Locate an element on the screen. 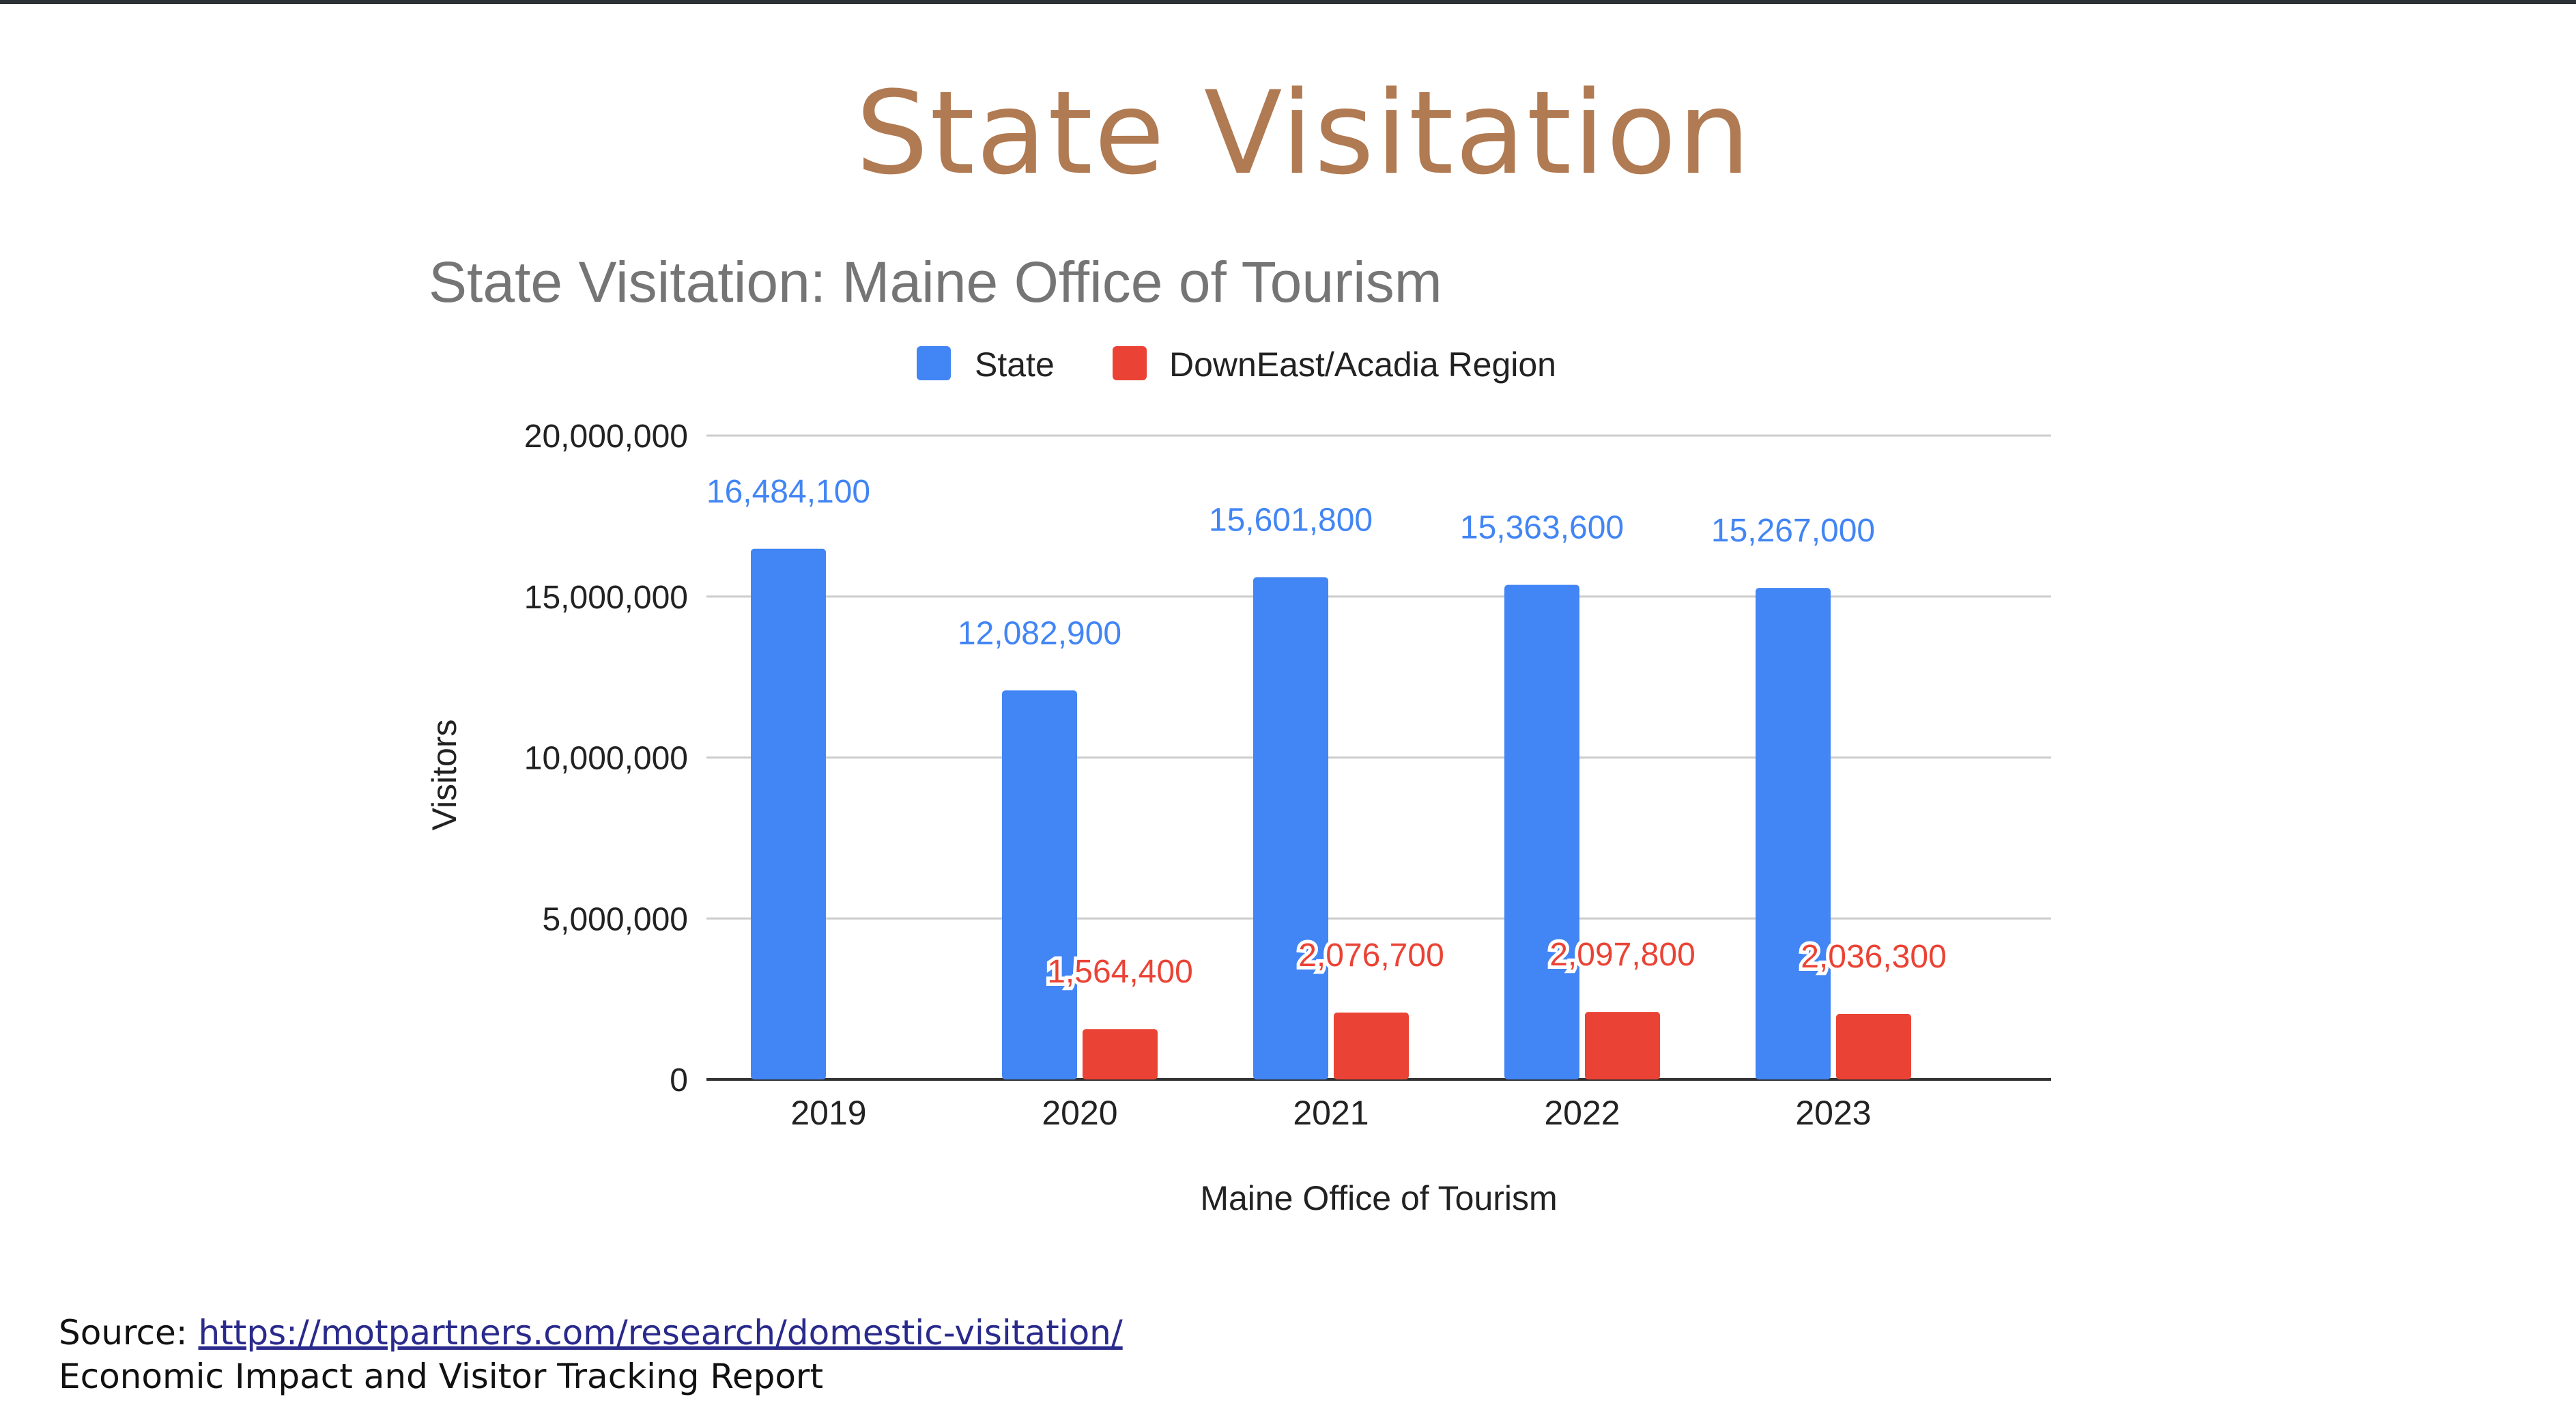 Image resolution: width=2576 pixels, height=1401 pixels. data-label: 1,564,400 is located at coordinates (1120, 972).